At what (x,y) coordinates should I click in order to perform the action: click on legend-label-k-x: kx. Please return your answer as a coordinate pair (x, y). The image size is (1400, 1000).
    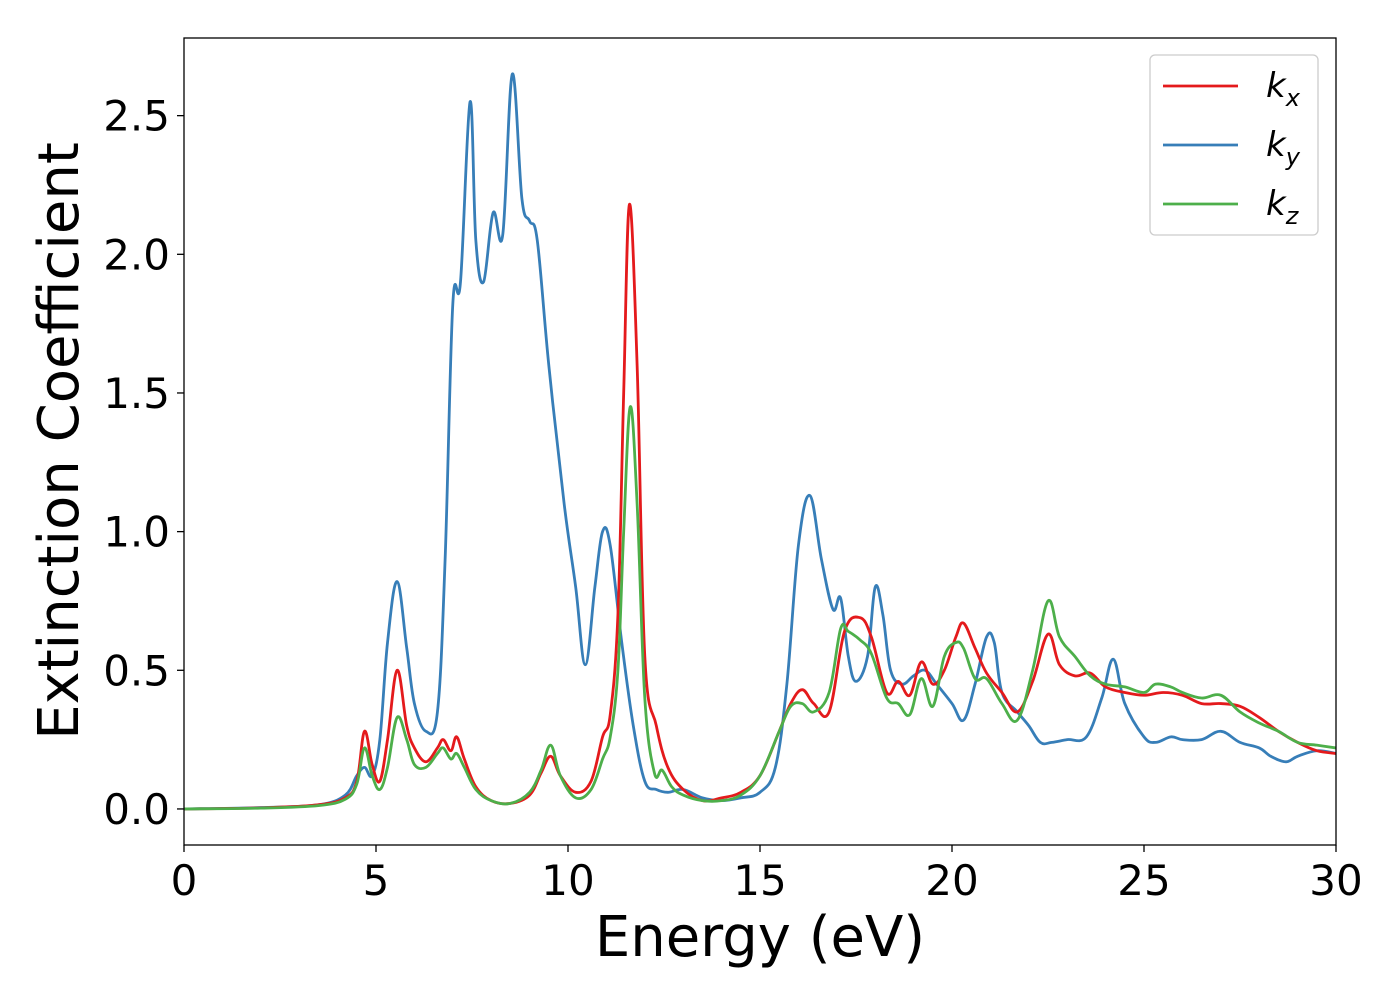
    Looking at the image, I should click on (1283, 89).